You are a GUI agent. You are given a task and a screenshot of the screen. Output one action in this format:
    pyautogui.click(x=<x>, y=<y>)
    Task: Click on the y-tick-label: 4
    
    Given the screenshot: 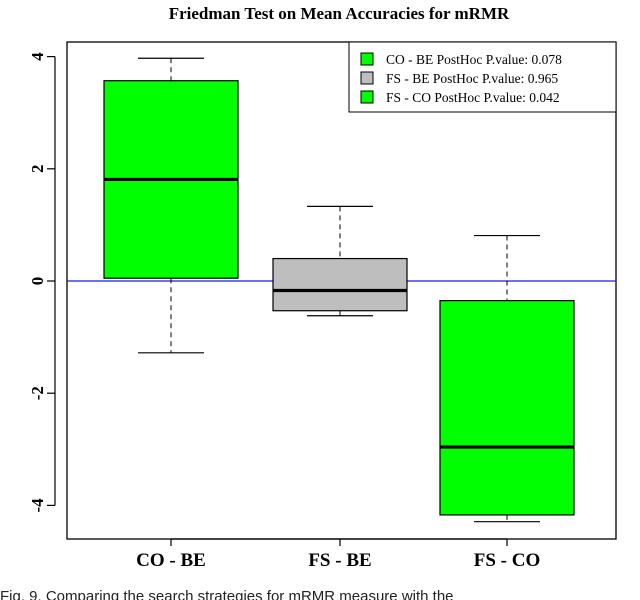 What is the action you would take?
    pyautogui.click(x=37, y=56)
    